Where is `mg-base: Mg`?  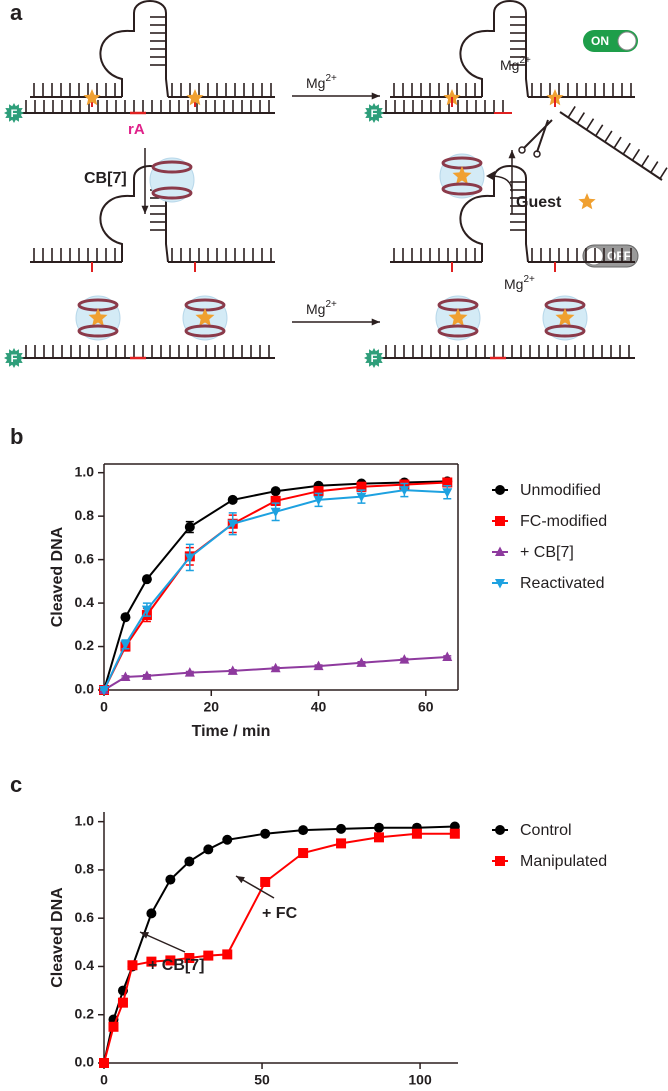
mg-base: Mg is located at coordinates (315, 83).